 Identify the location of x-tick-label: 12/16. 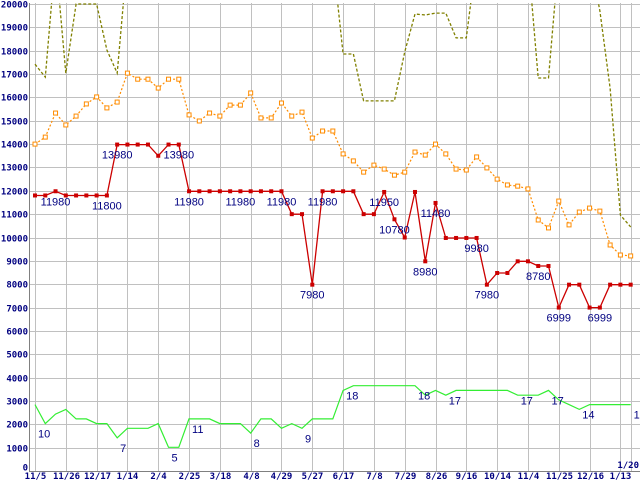
(590, 476).